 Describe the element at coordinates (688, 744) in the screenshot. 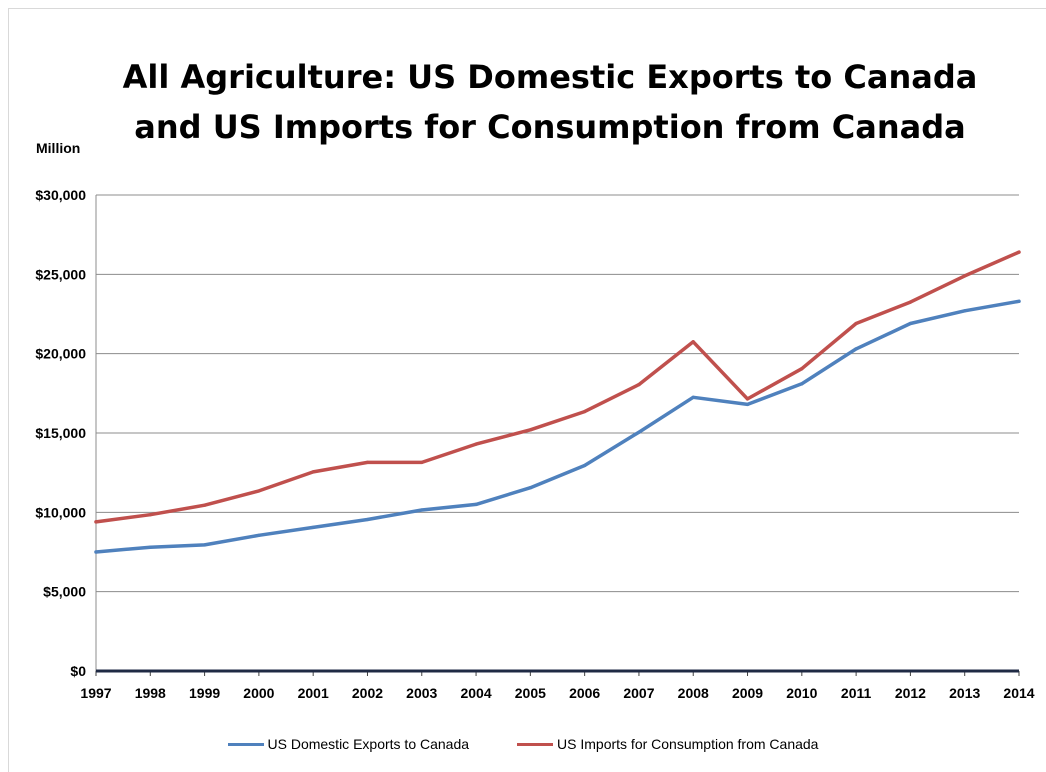

I see `legend-label: US Imports for Consumption from Canada` at that location.